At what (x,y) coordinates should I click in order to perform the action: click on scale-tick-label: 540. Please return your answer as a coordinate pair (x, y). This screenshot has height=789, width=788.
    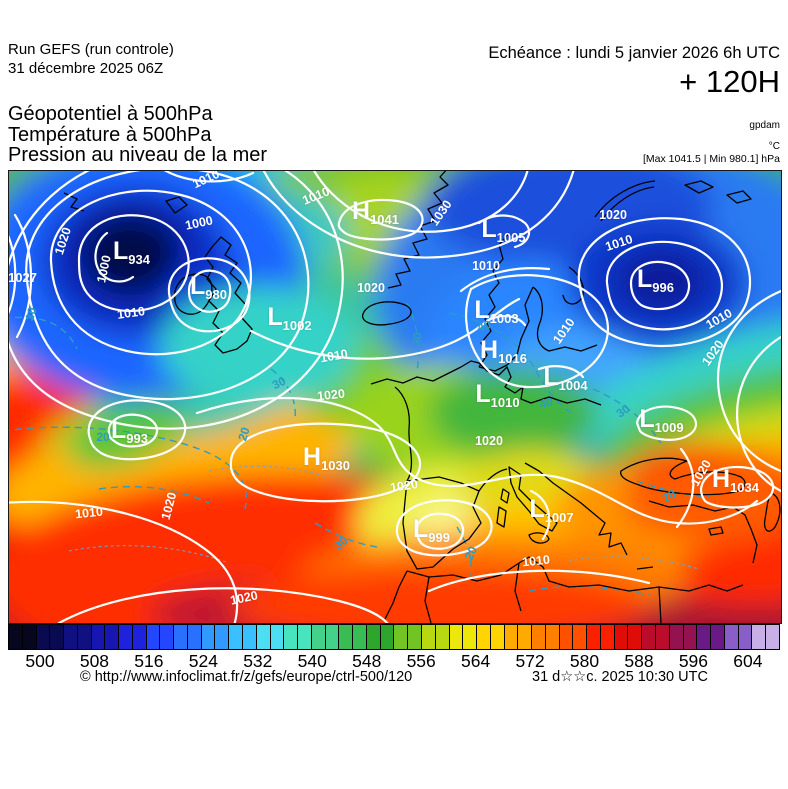
    Looking at the image, I should click on (312, 661).